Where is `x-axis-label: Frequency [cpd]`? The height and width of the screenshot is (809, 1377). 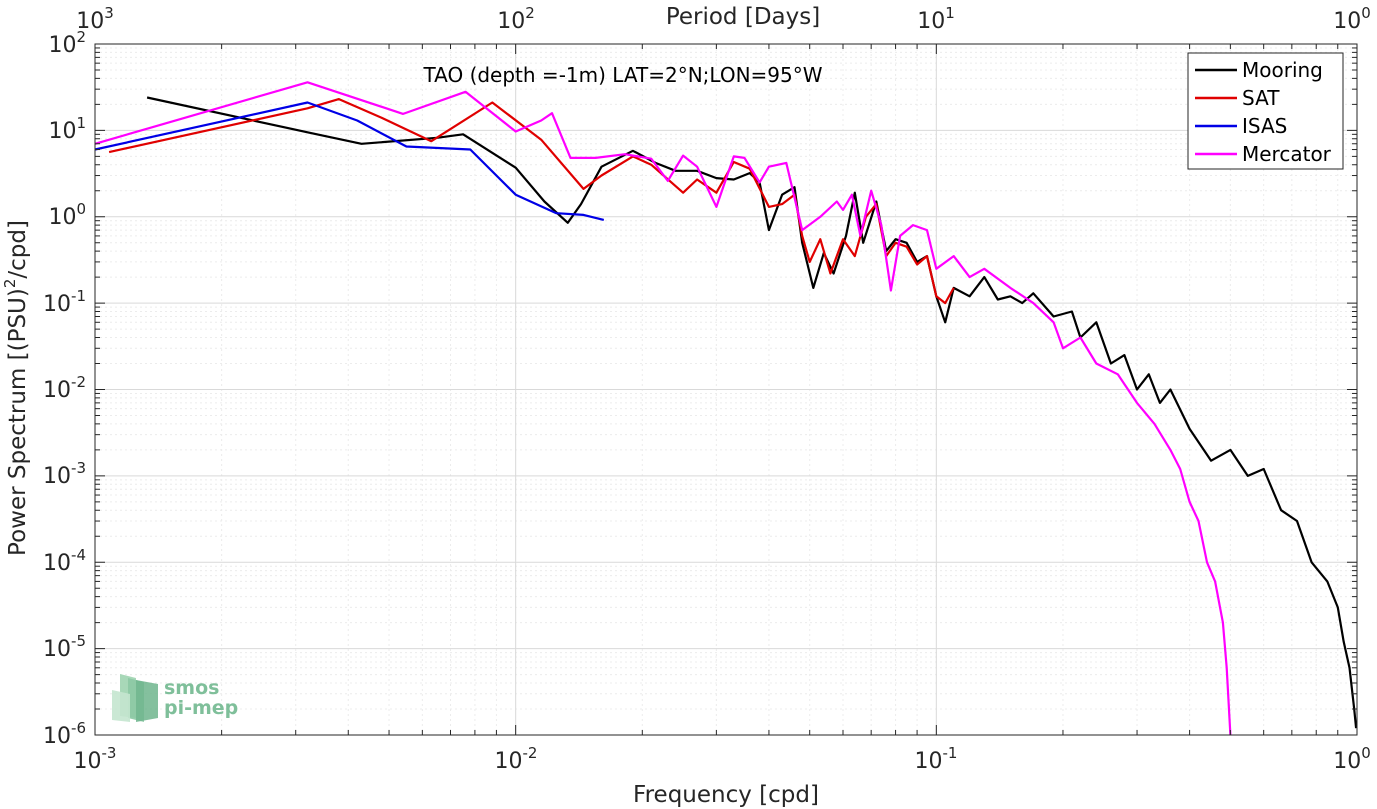
x-axis-label: Frequency [cpd] is located at coordinates (726, 795).